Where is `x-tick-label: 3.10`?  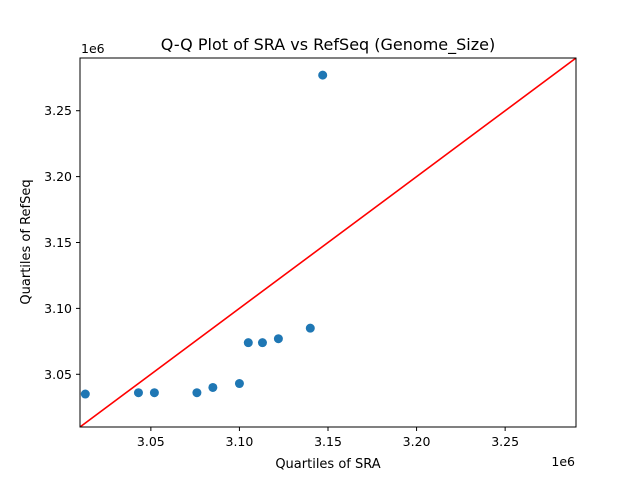
x-tick-label: 3.10 is located at coordinates (240, 441).